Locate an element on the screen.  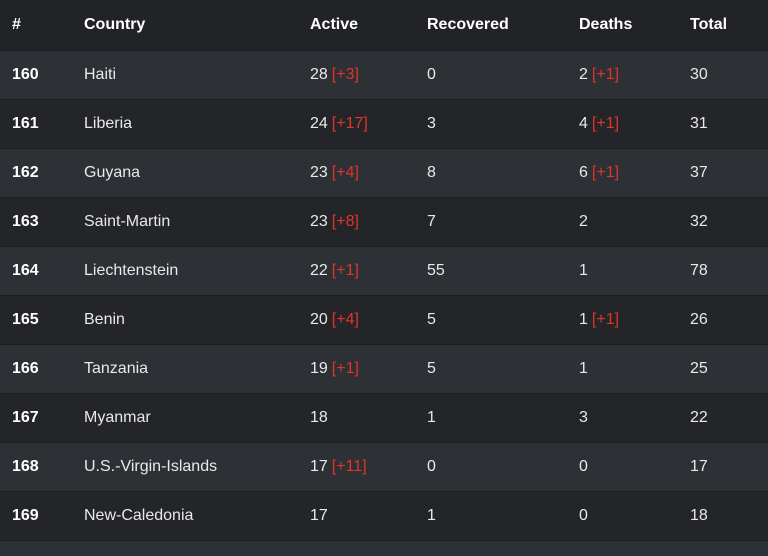
rank-cell: 167 is located at coordinates (25, 417).